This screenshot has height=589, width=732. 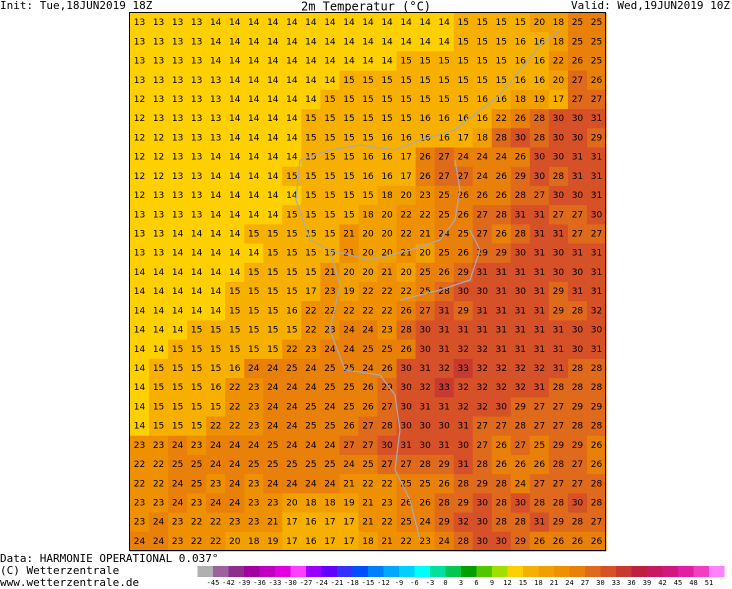 I want to click on temperature-value: 31, so click(x=558, y=234).